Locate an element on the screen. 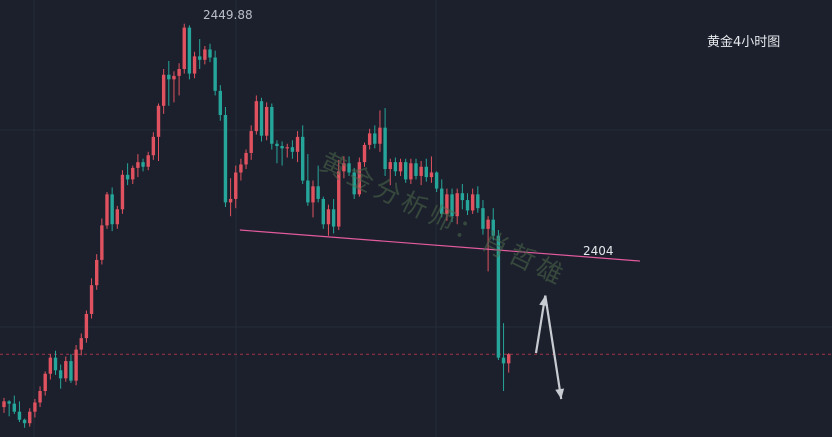 The width and height of the screenshot is (832, 437). level-price-label: 2404 is located at coordinates (598, 251).